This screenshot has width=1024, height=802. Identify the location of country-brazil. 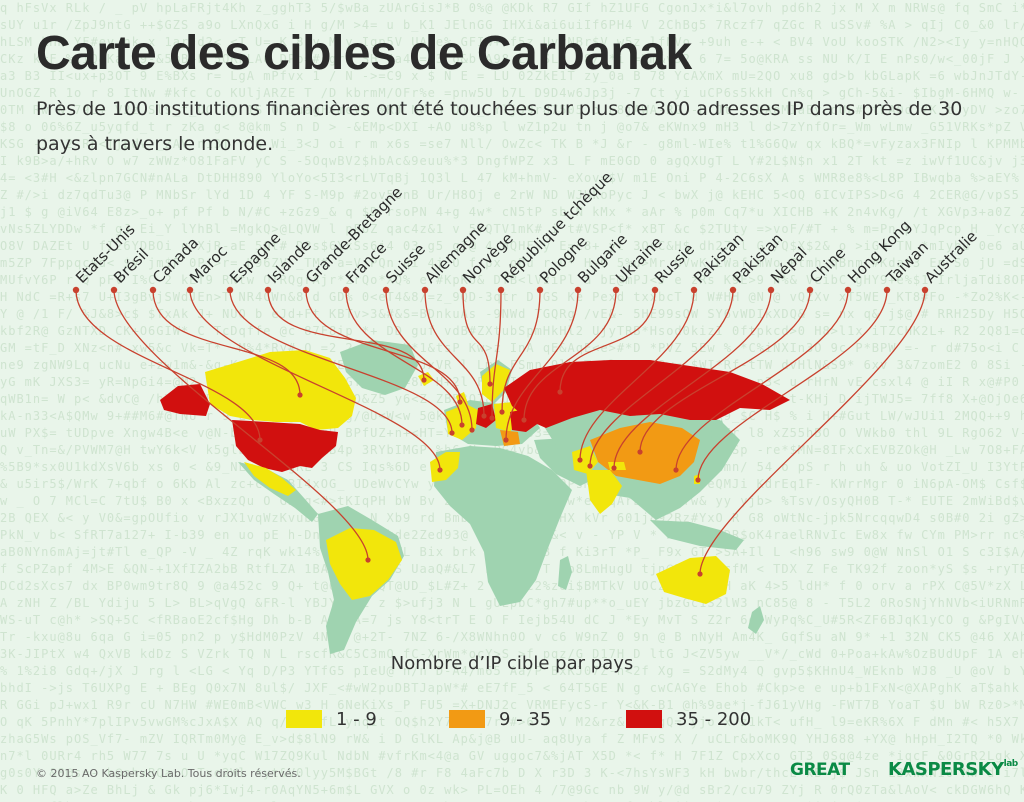
(364, 564).